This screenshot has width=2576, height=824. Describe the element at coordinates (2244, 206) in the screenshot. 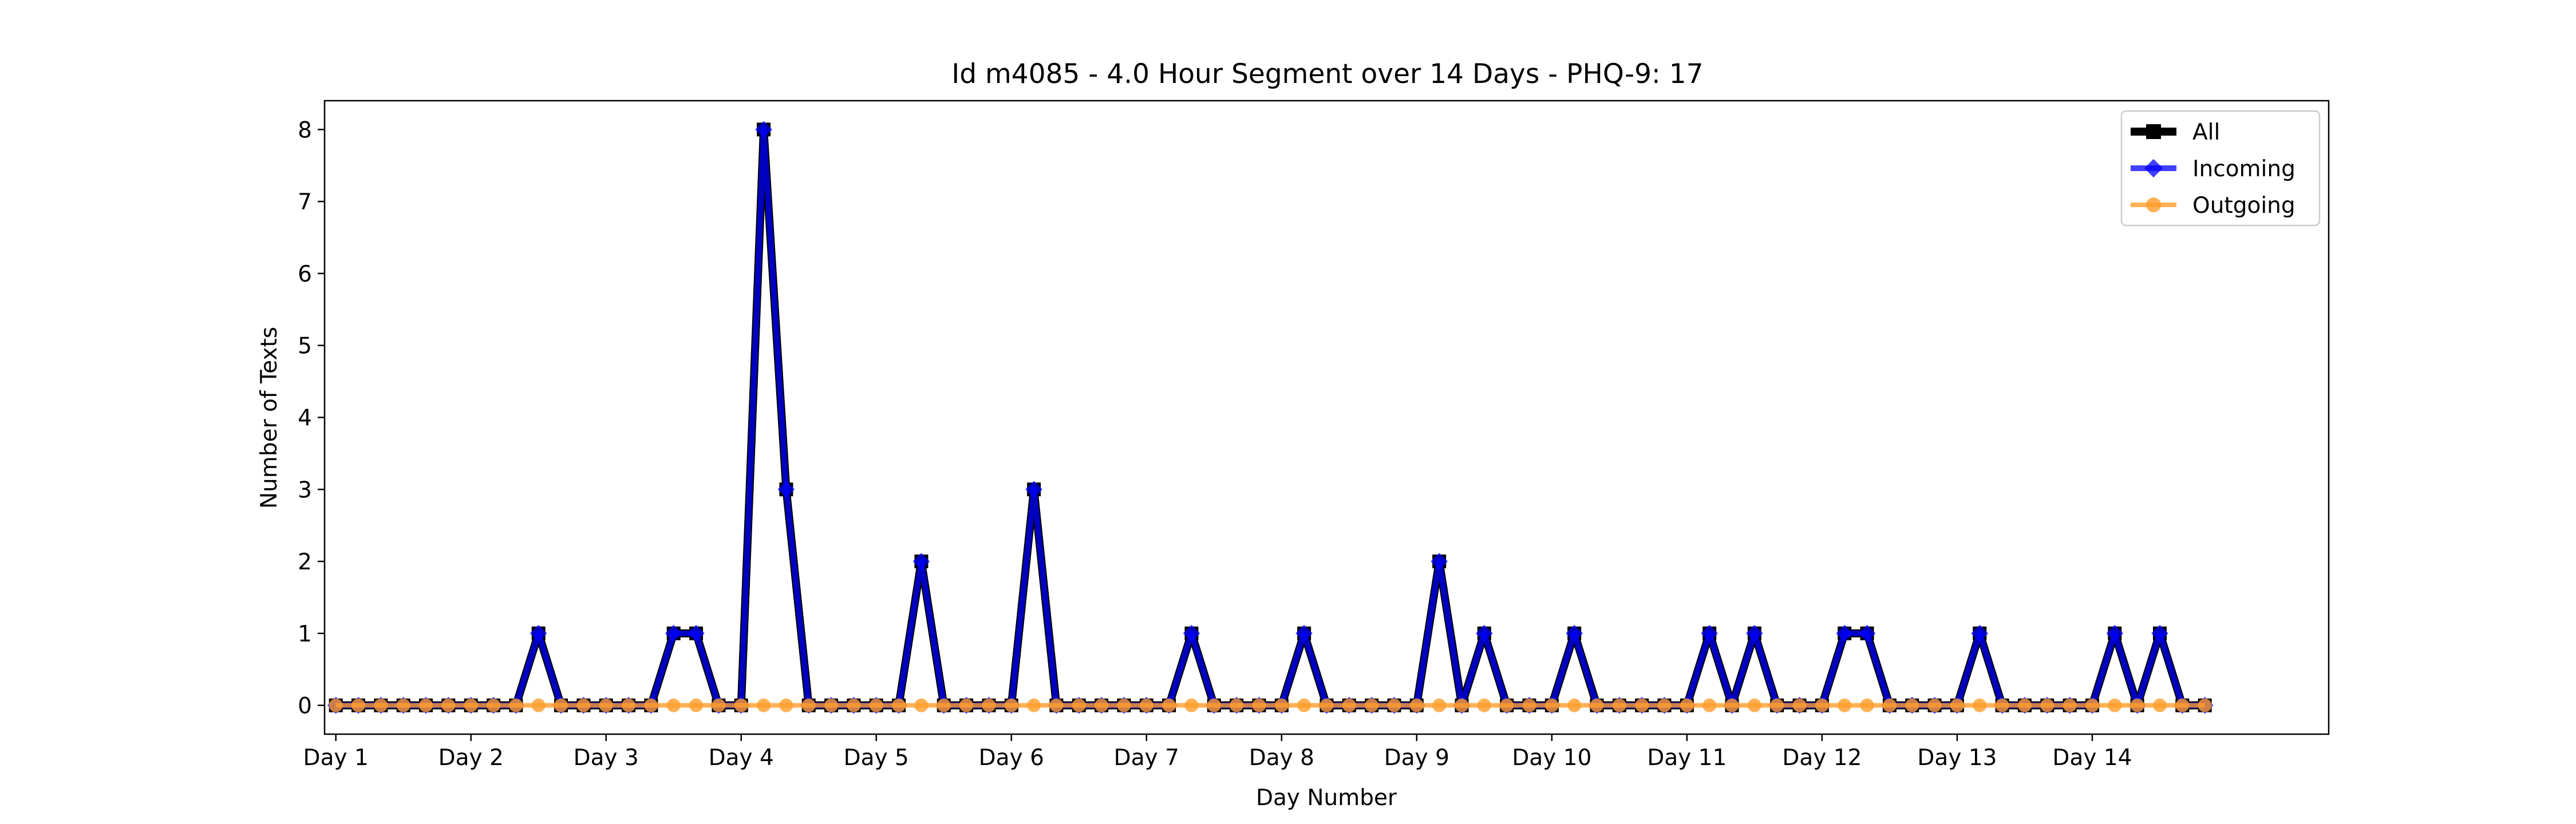

I see `legend-label: Outgoing` at that location.